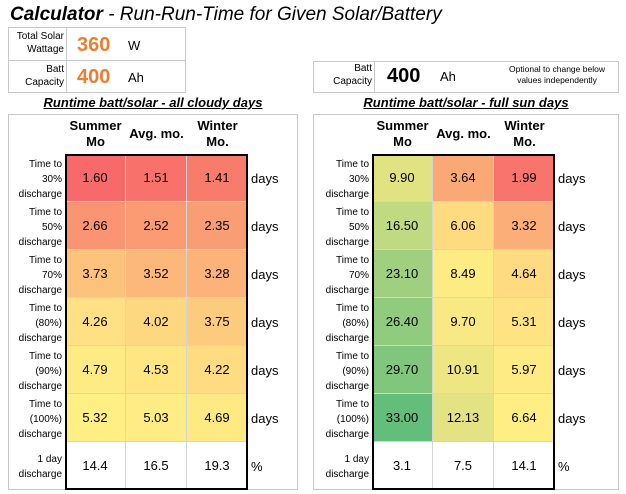 This screenshot has width=626, height=494. Describe the element at coordinates (463, 322) in the screenshot. I see `right-value-cell: 9.70` at that location.